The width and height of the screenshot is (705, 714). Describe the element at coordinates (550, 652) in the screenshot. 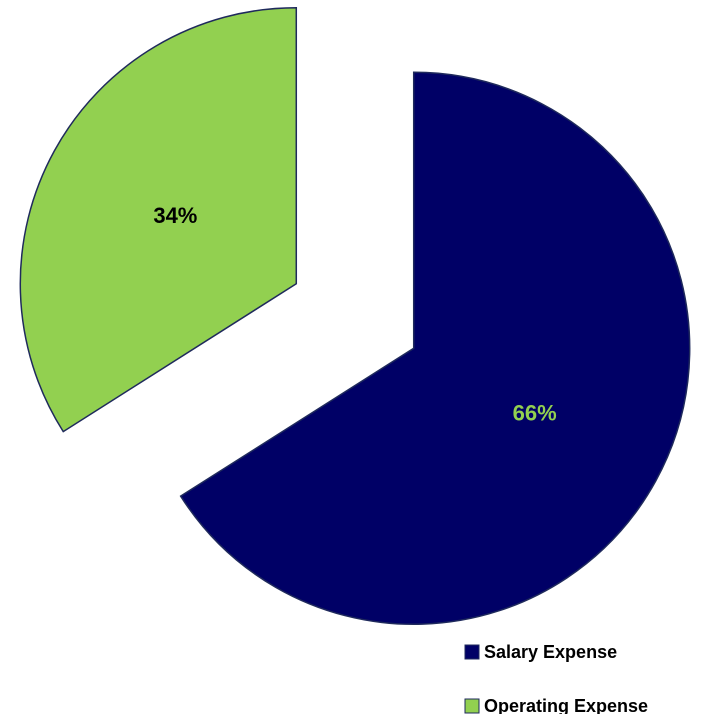

I see `legend-label: Salary Expense` at that location.